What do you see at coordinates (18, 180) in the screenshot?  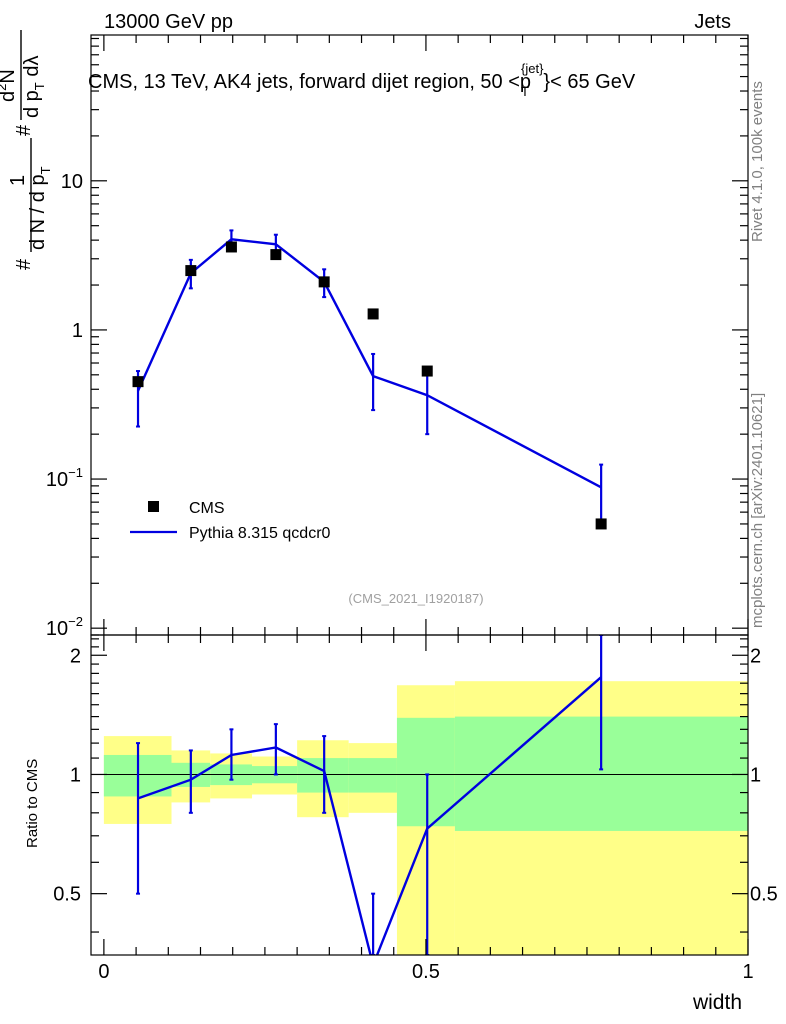 I see `ylabel-one: 1` at bounding box center [18, 180].